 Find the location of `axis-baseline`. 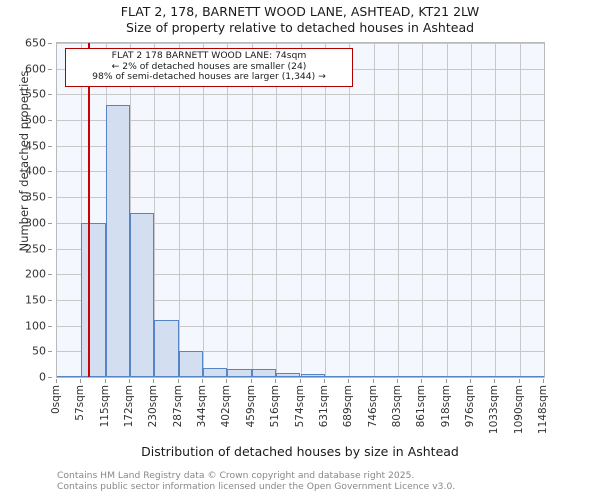

axis-baseline is located at coordinates (300, 376).